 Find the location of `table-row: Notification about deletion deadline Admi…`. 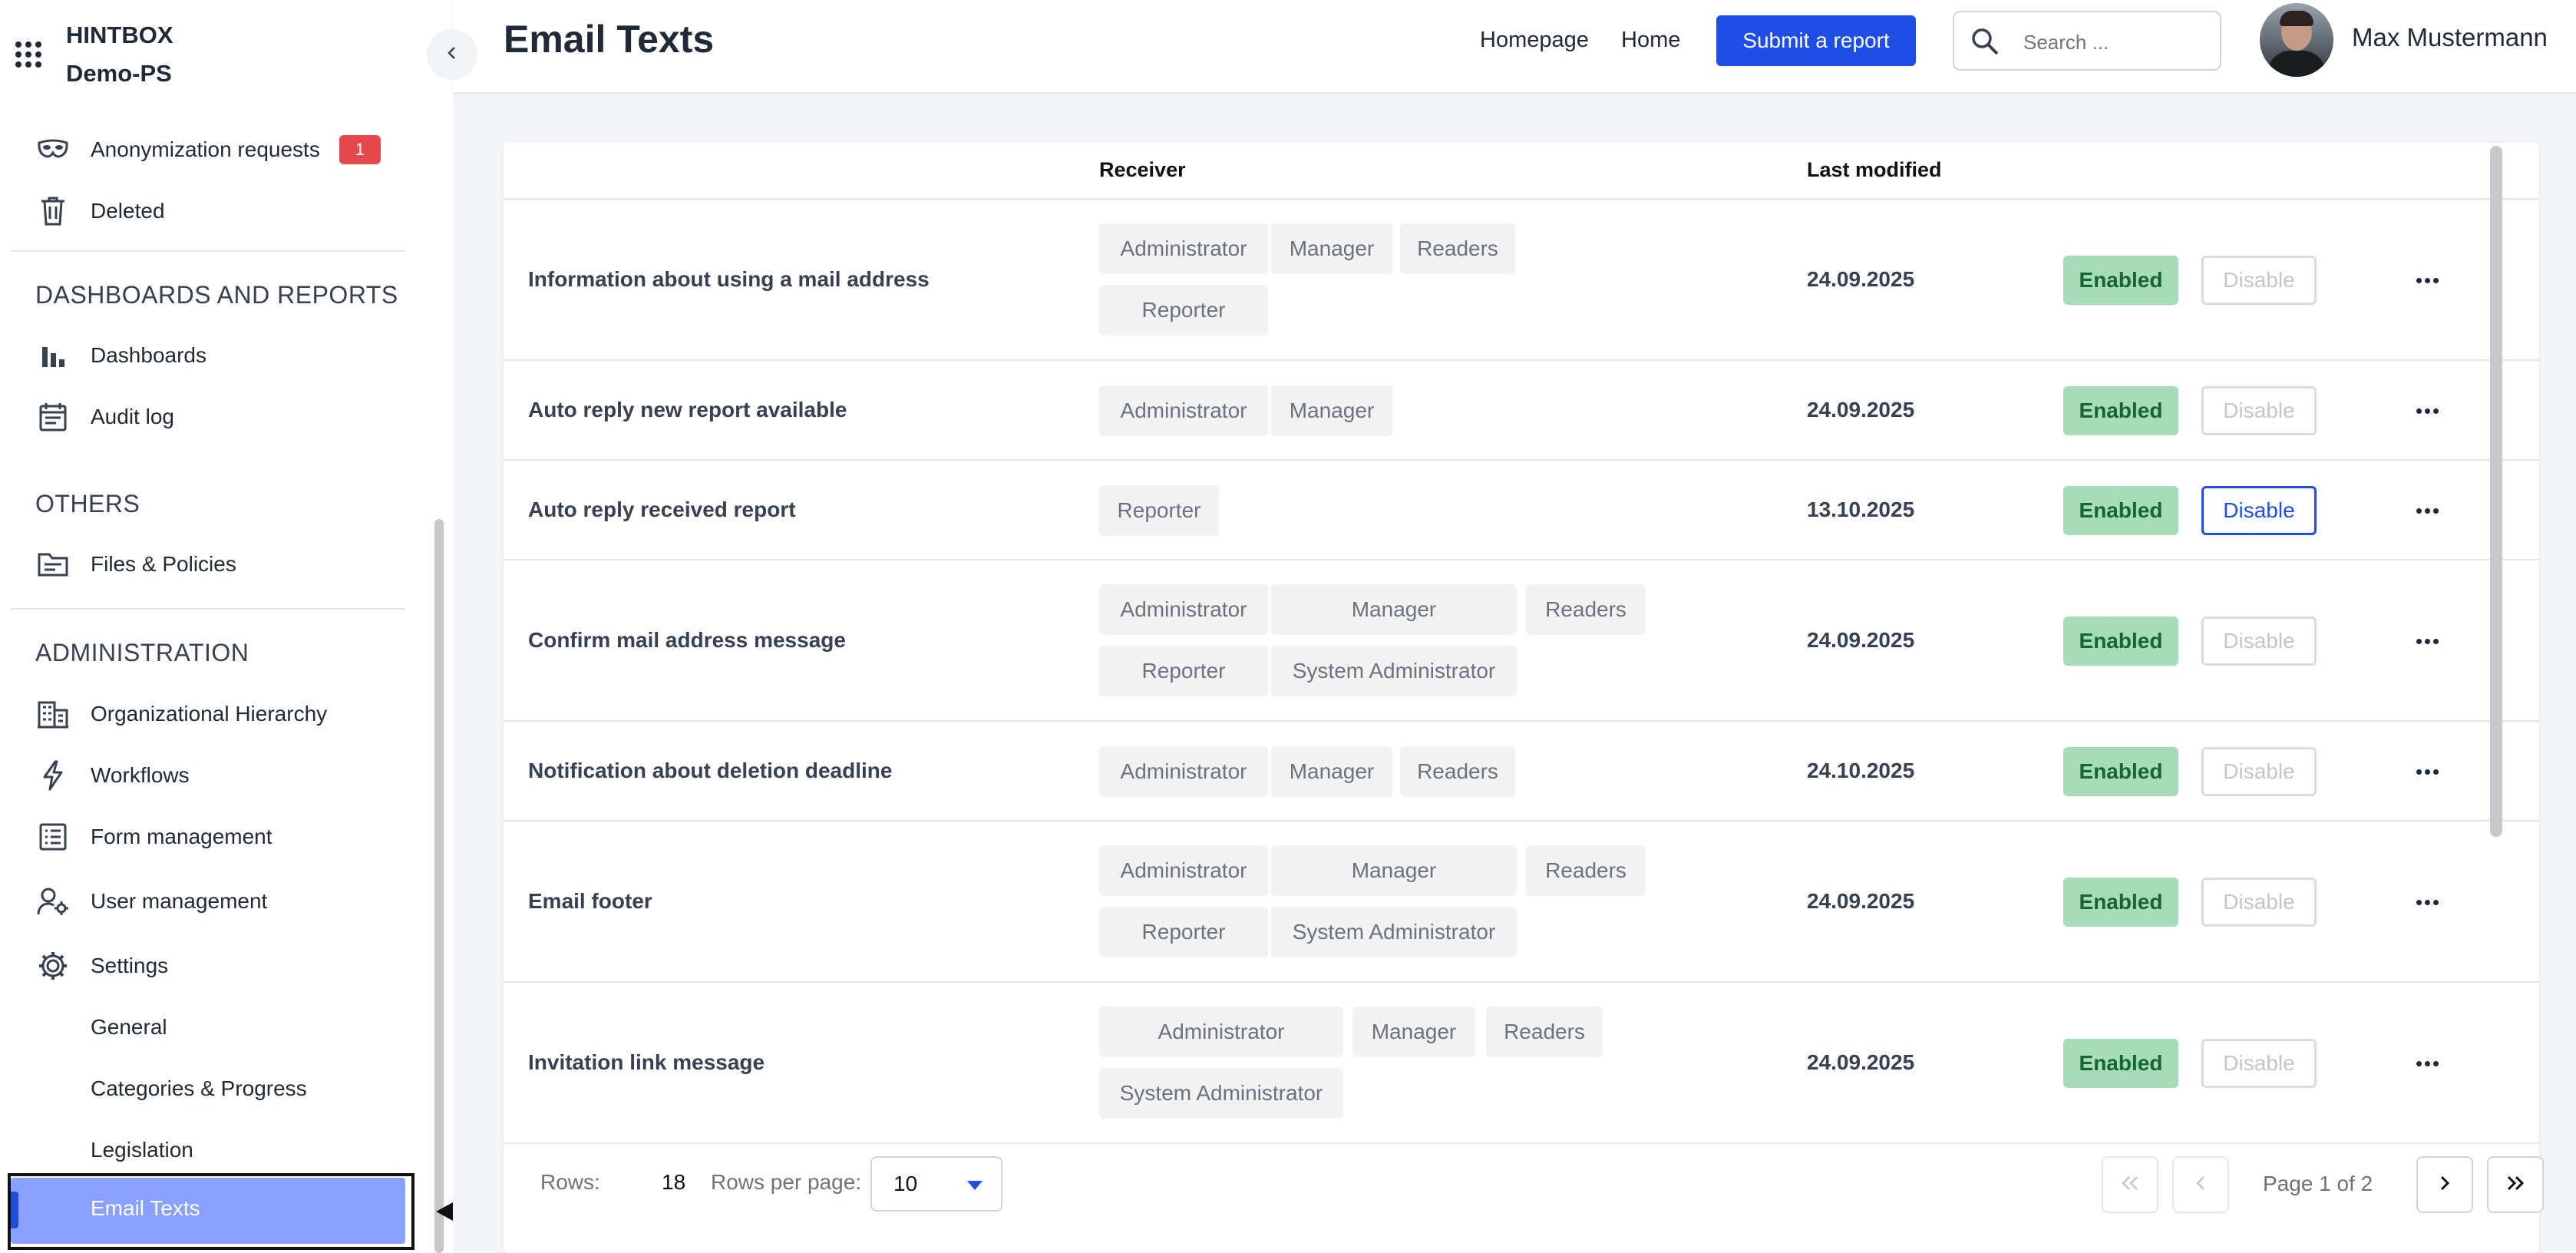

table-row: Notification about deletion deadline Admi… is located at coordinates (1521, 772).